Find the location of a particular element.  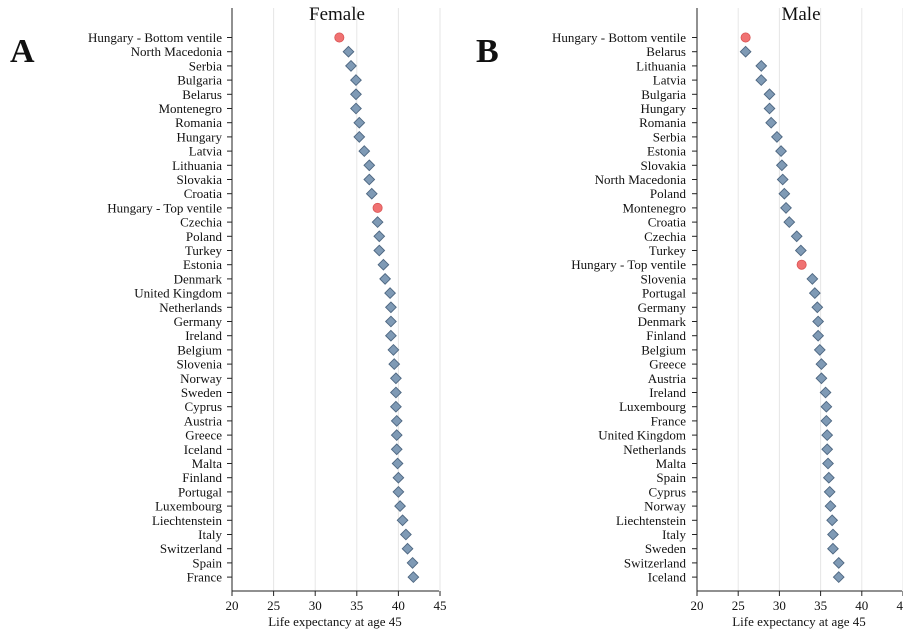

category-label: Czechia is located at coordinates (665, 236).